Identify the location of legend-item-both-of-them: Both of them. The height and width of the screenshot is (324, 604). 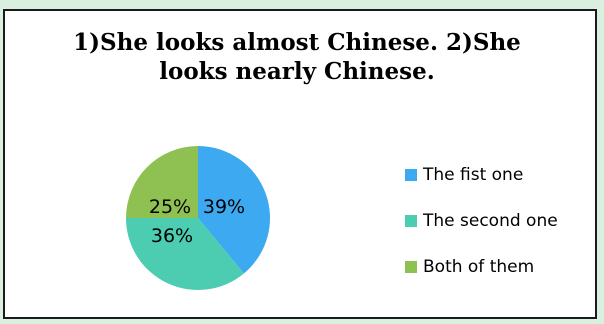
(469, 267).